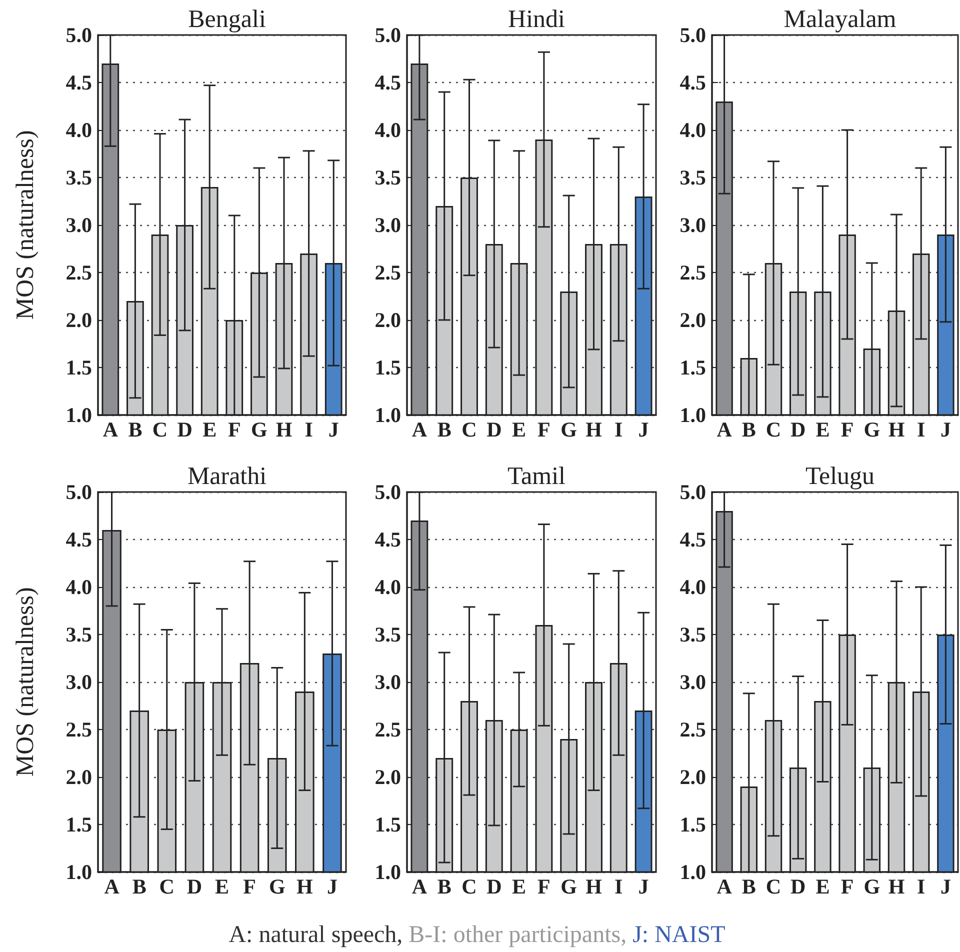 The height and width of the screenshot is (952, 960). What do you see at coordinates (537, 19) in the screenshot?
I see `chart-title: Hindi` at bounding box center [537, 19].